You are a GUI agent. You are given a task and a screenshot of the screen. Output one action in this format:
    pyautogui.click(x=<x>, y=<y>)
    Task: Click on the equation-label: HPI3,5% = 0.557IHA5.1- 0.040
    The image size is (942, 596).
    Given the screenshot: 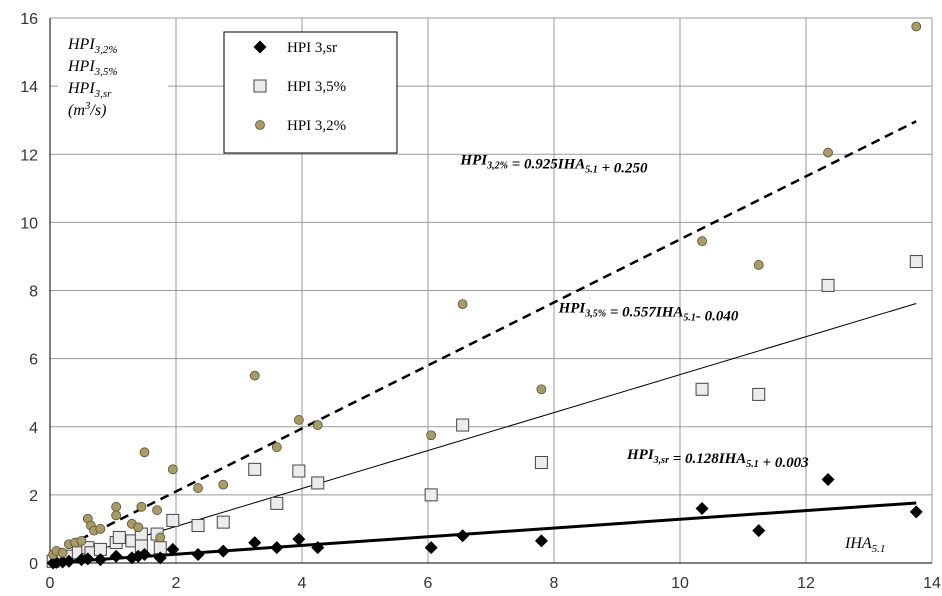 What is the action you would take?
    pyautogui.click(x=648, y=313)
    